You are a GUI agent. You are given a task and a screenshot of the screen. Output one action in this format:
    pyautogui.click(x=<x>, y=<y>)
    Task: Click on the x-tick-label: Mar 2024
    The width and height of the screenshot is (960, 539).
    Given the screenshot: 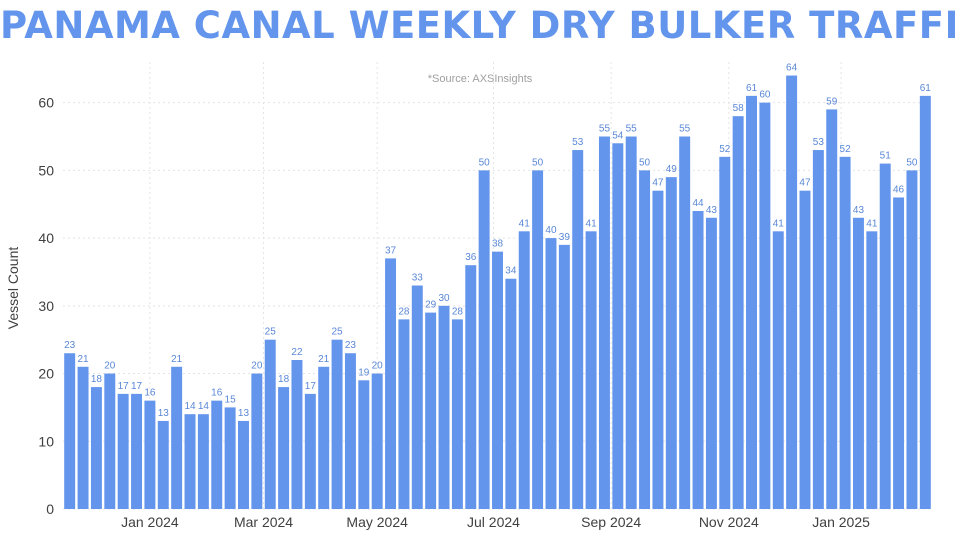 What is the action you would take?
    pyautogui.click(x=263, y=522)
    